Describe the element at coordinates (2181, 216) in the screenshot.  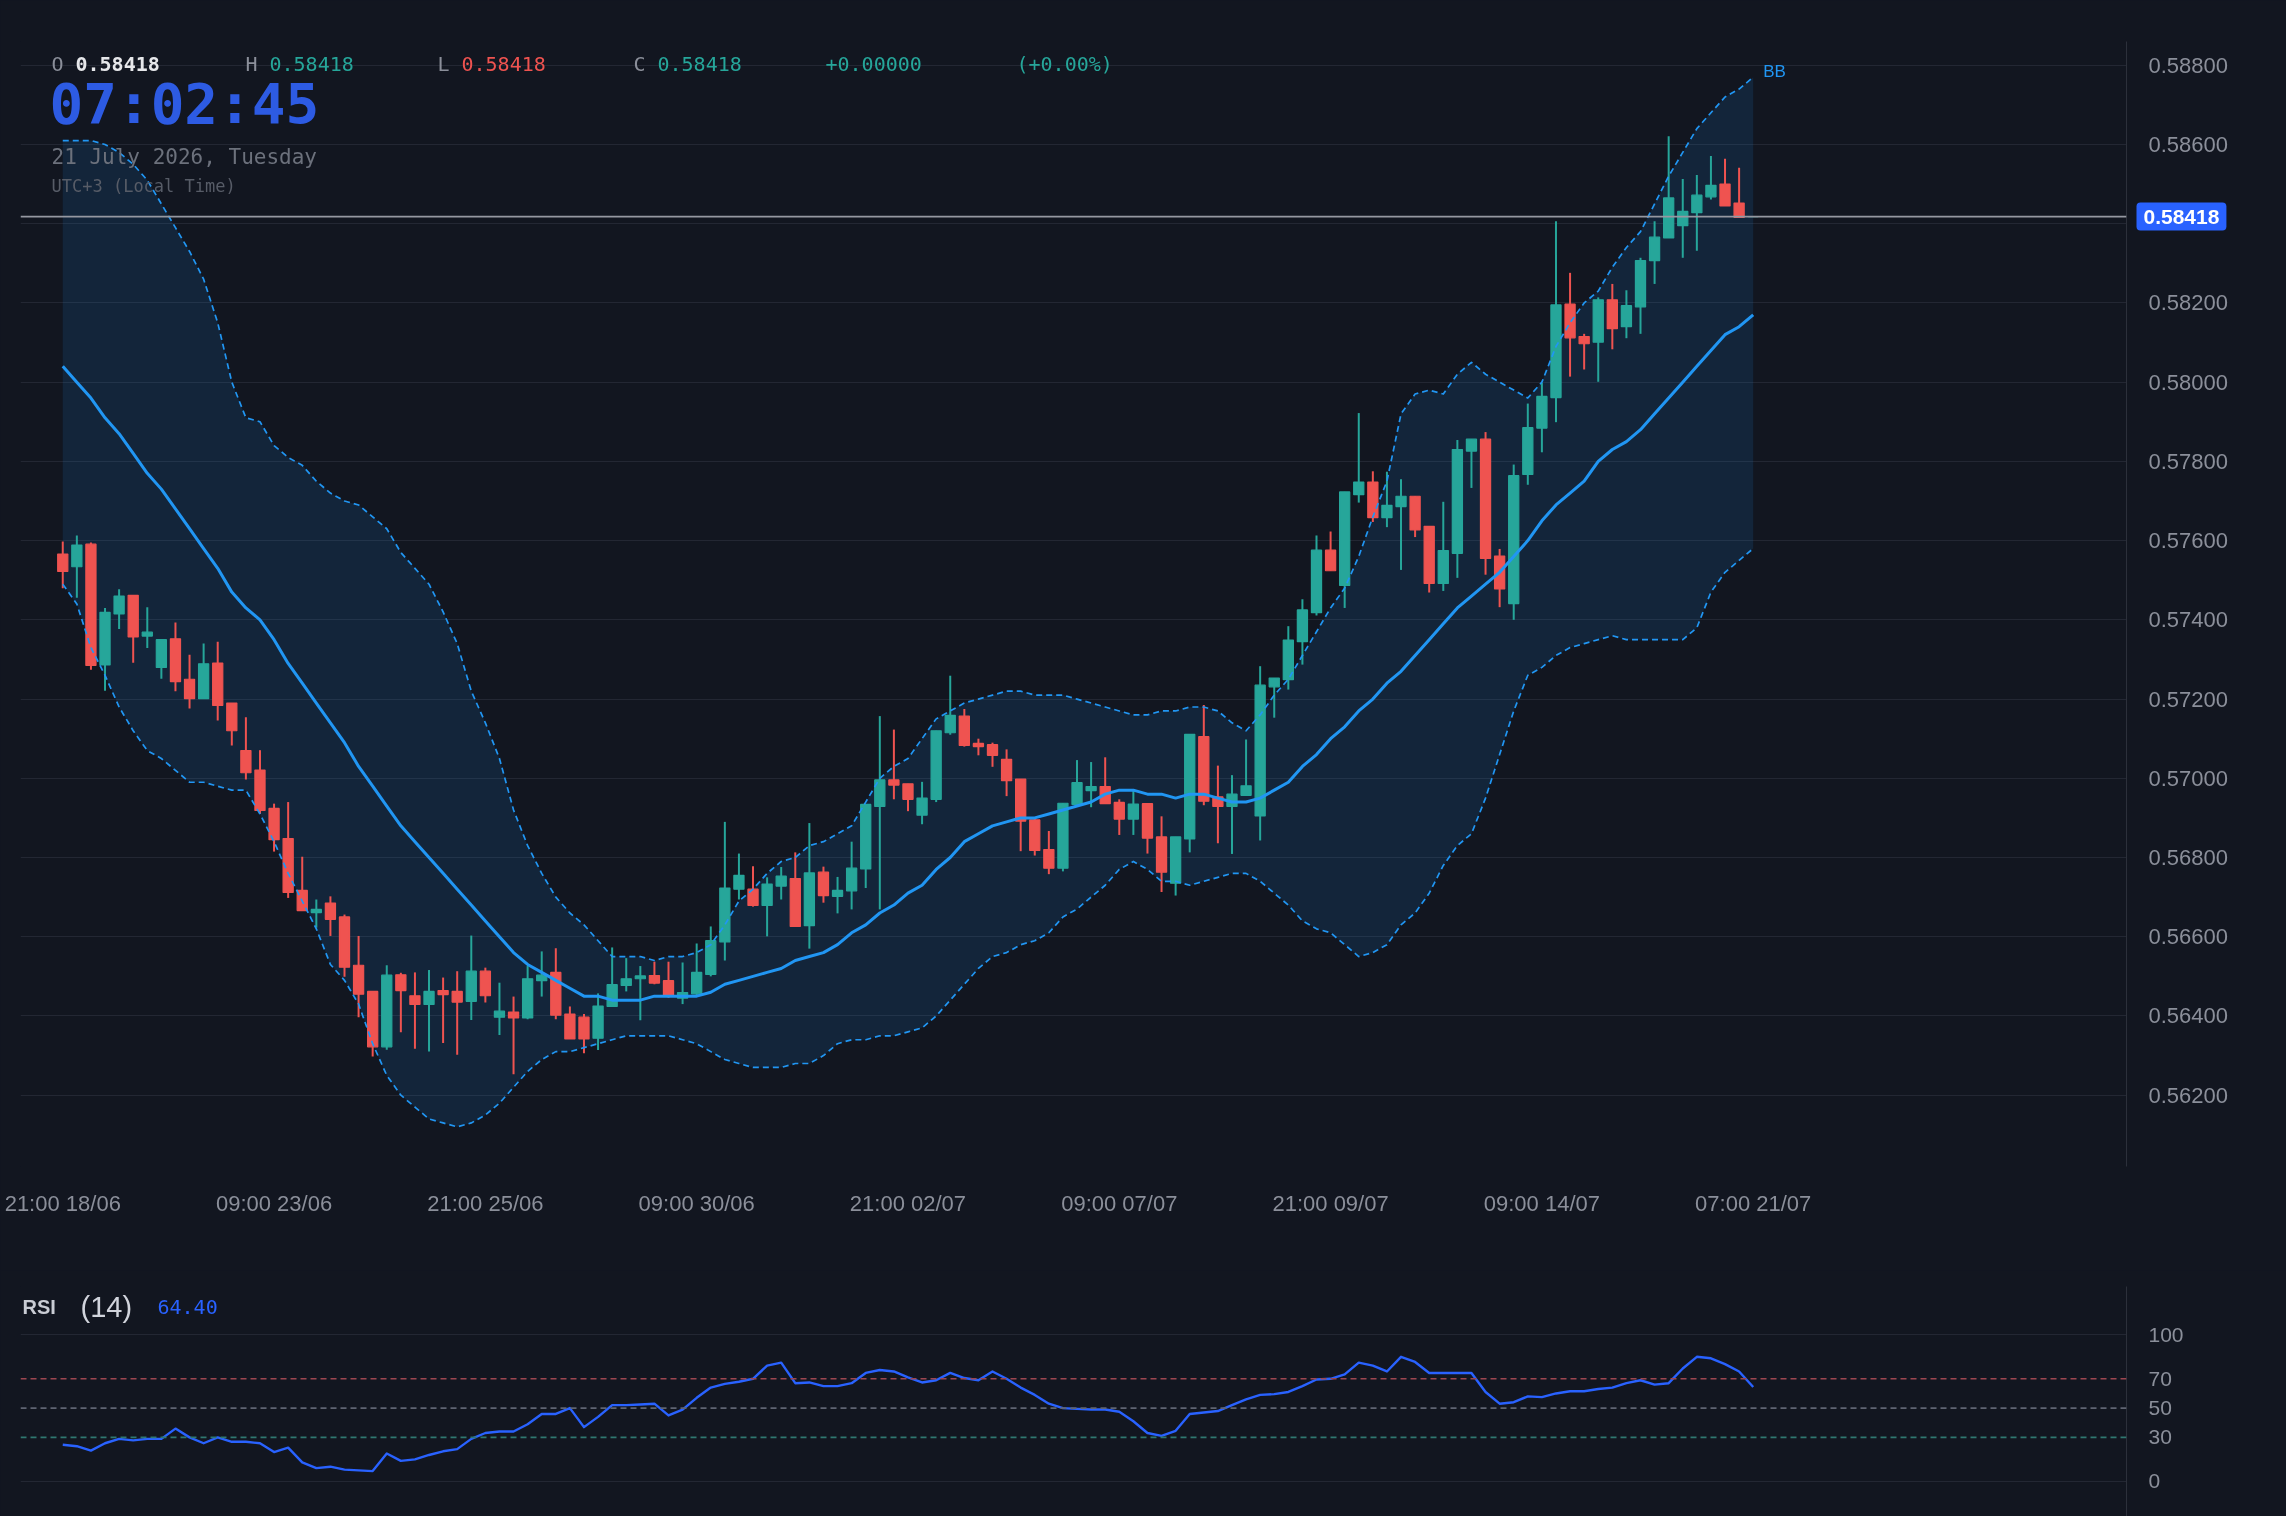
I see `ref-line-label: 0.58418` at that location.